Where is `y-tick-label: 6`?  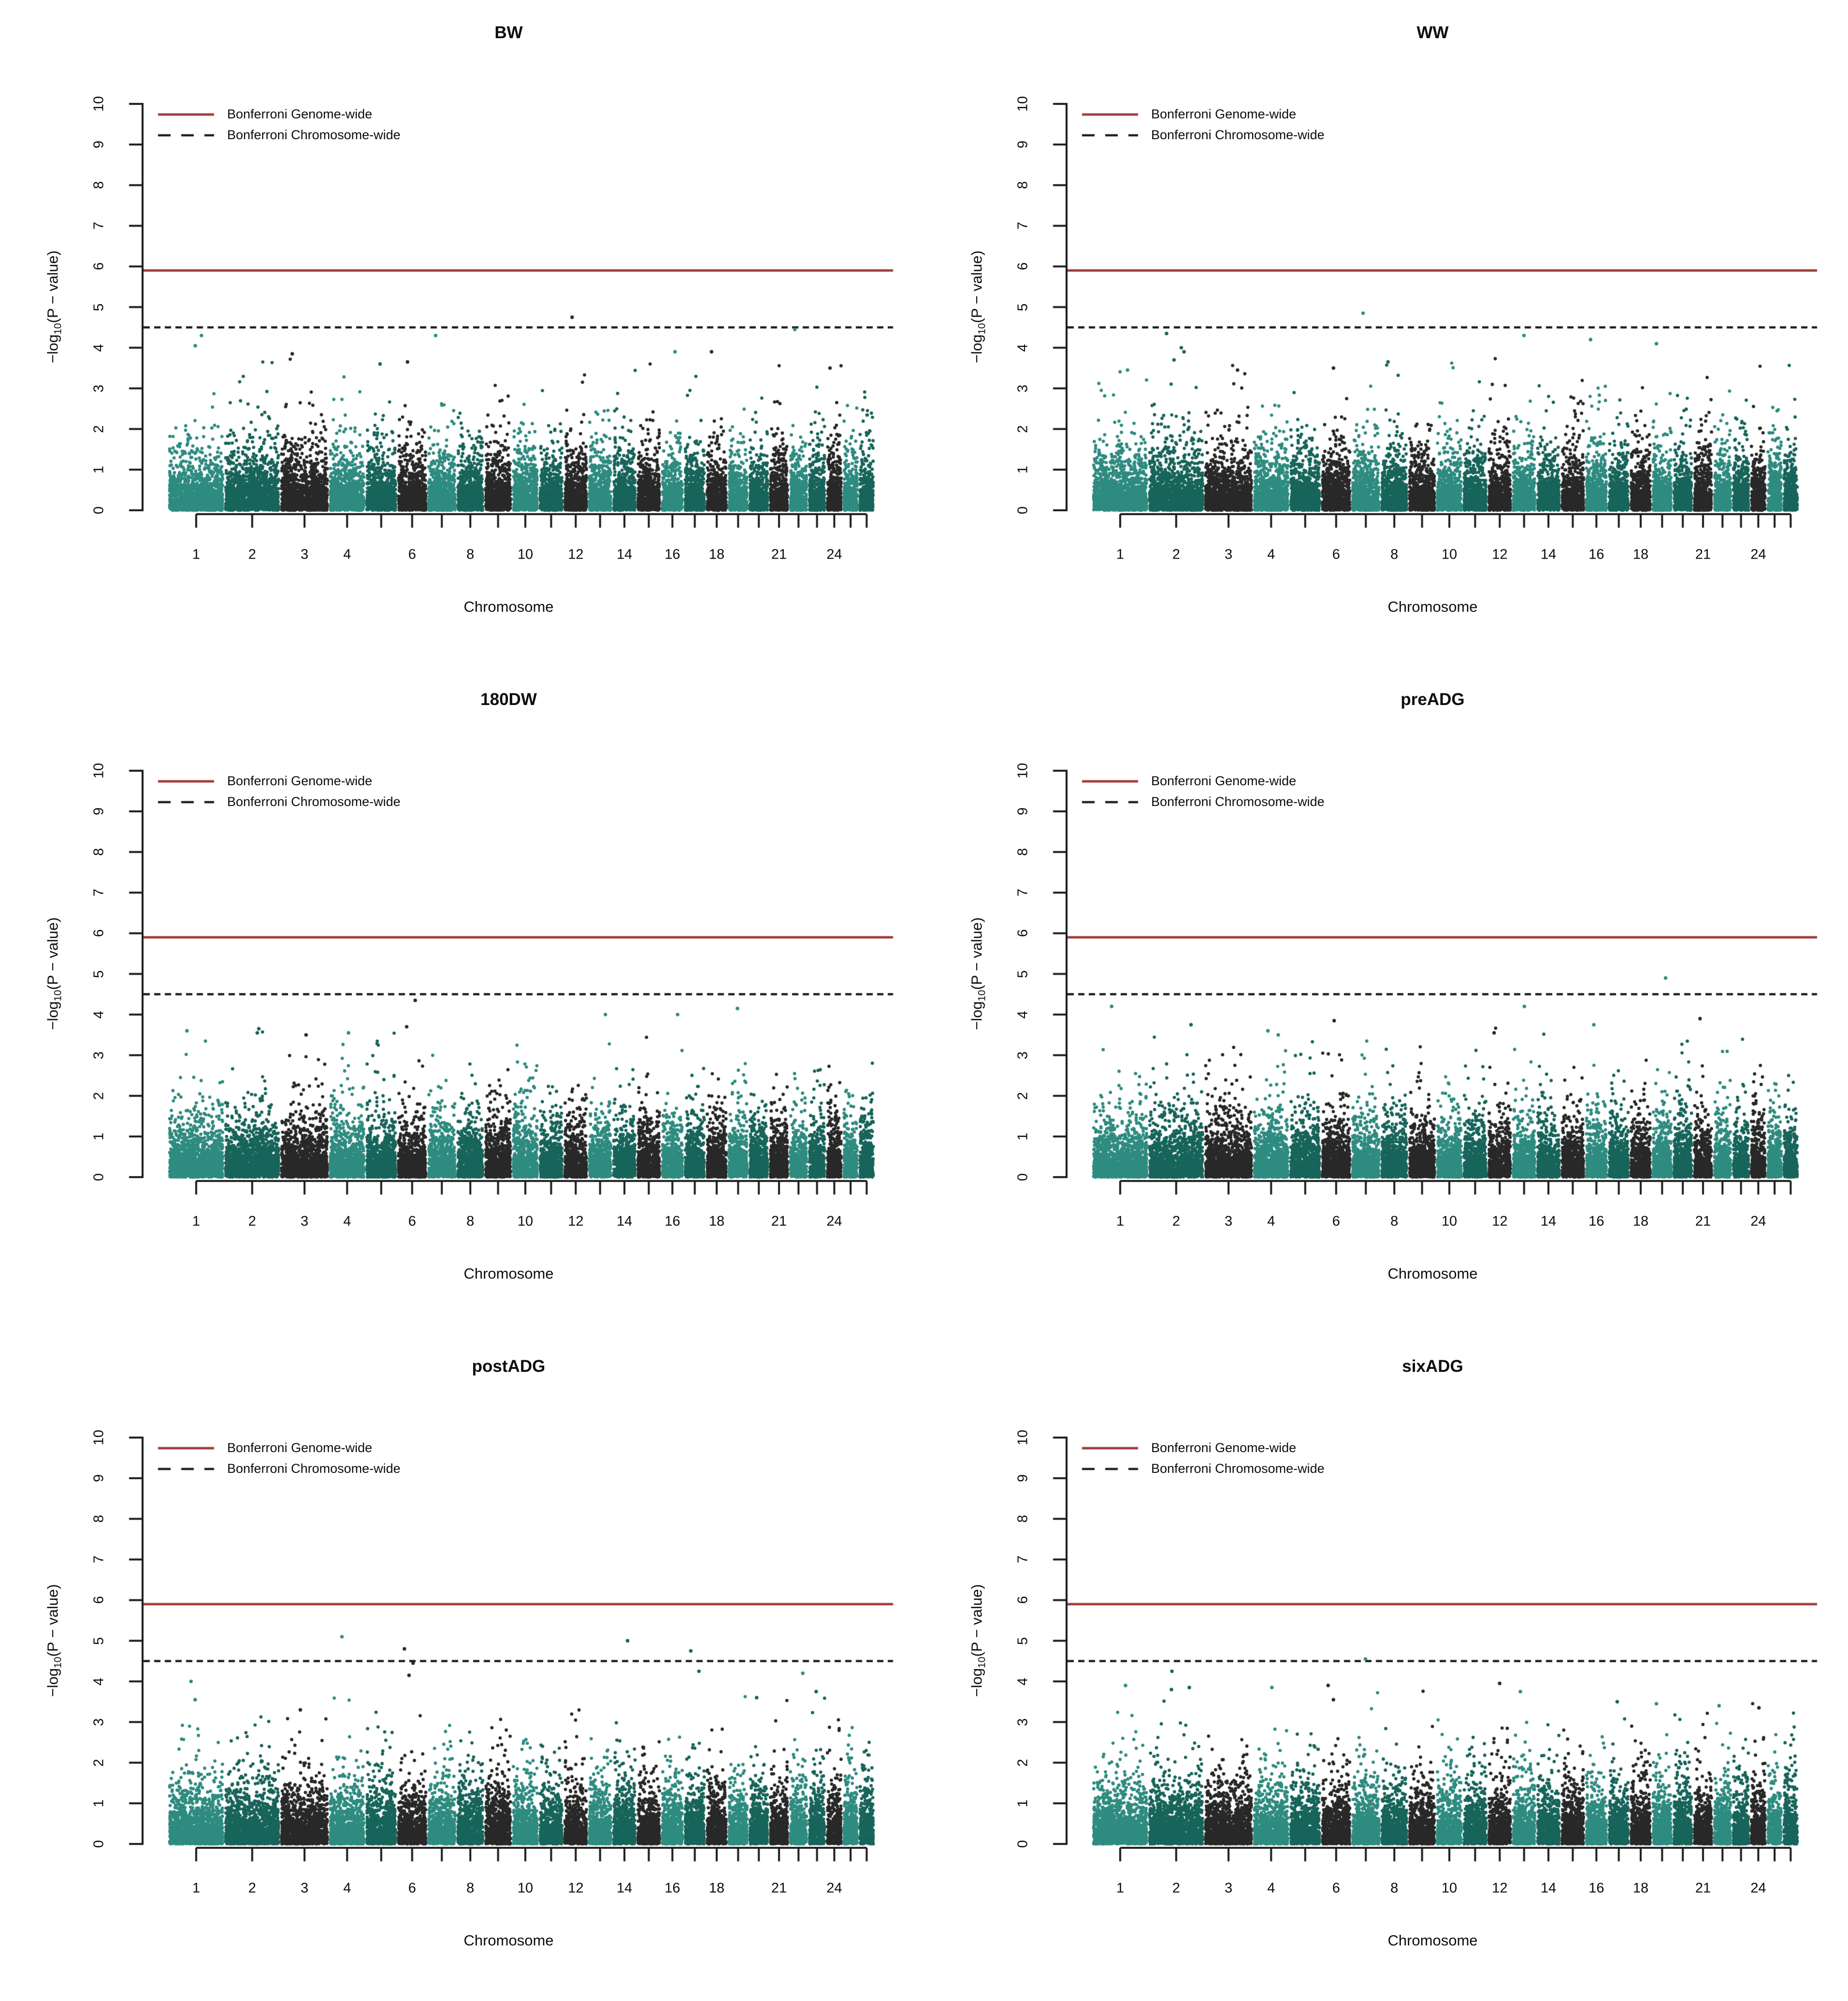
y-tick-label: 6 is located at coordinates (1023, 933).